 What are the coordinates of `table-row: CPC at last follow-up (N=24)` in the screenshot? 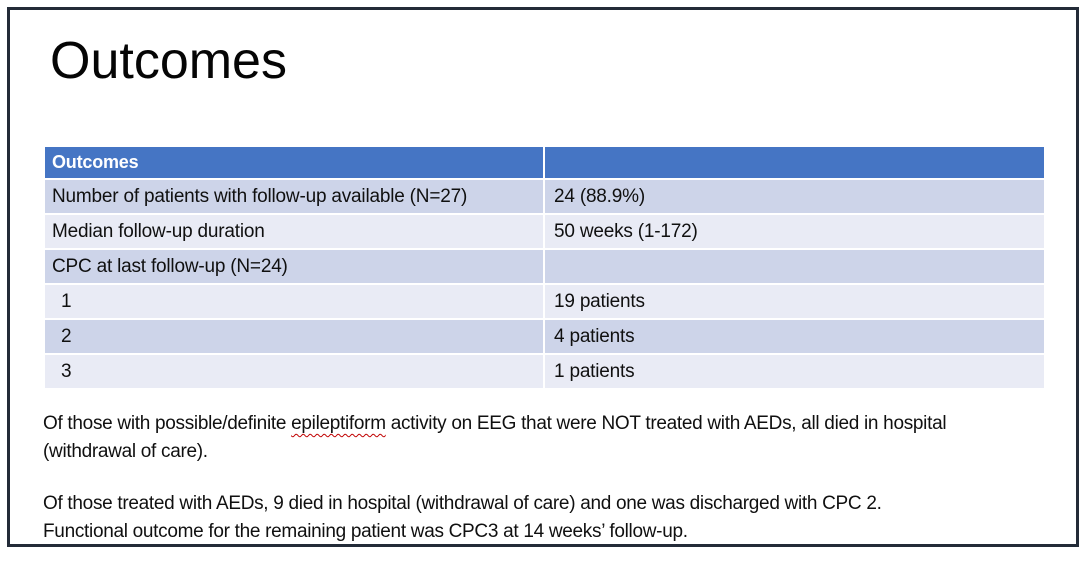 It's located at (544, 266).